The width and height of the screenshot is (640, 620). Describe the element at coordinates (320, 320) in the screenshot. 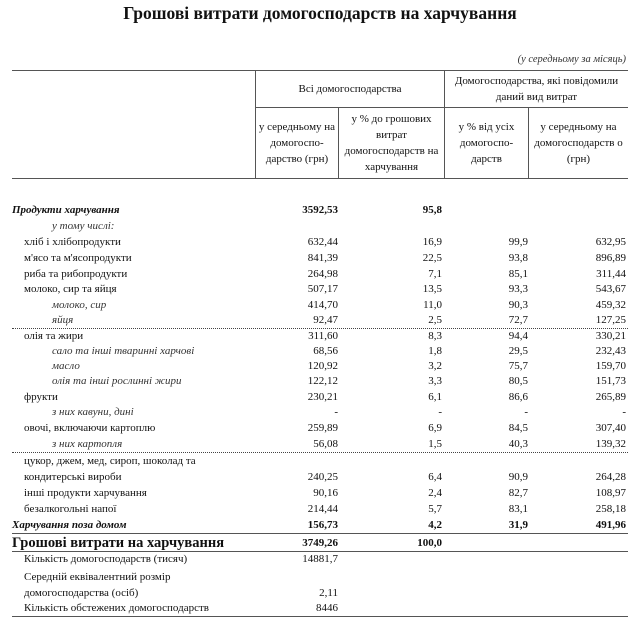

I see `table-row: яйця 92,47 2,5 72,7 127,25` at that location.